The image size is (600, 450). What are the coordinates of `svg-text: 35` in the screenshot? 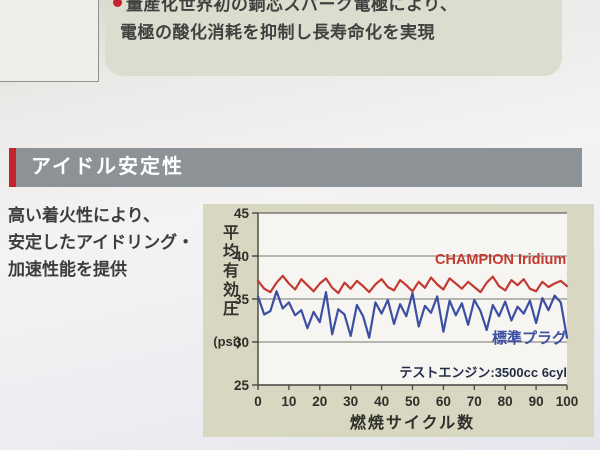 It's located at (242, 299).